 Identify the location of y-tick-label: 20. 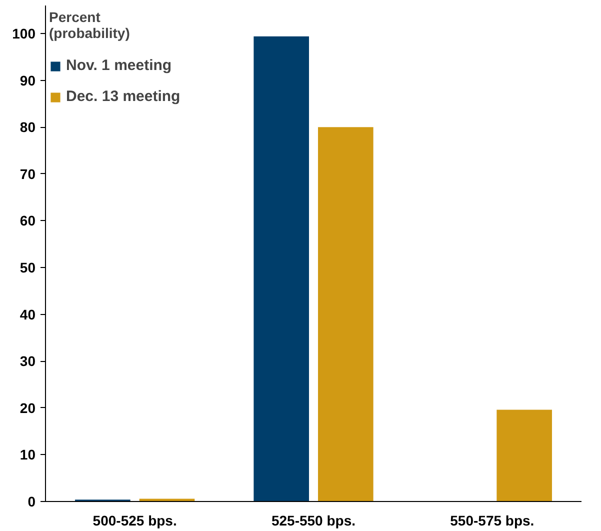
(28, 408).